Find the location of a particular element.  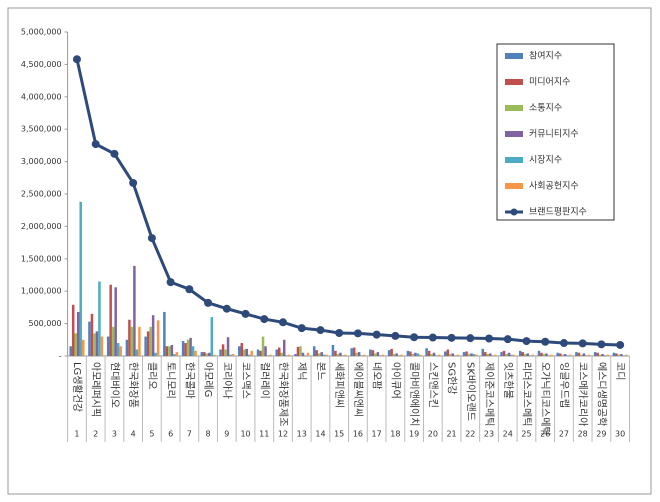

rank-label: 4 is located at coordinates (133, 434).